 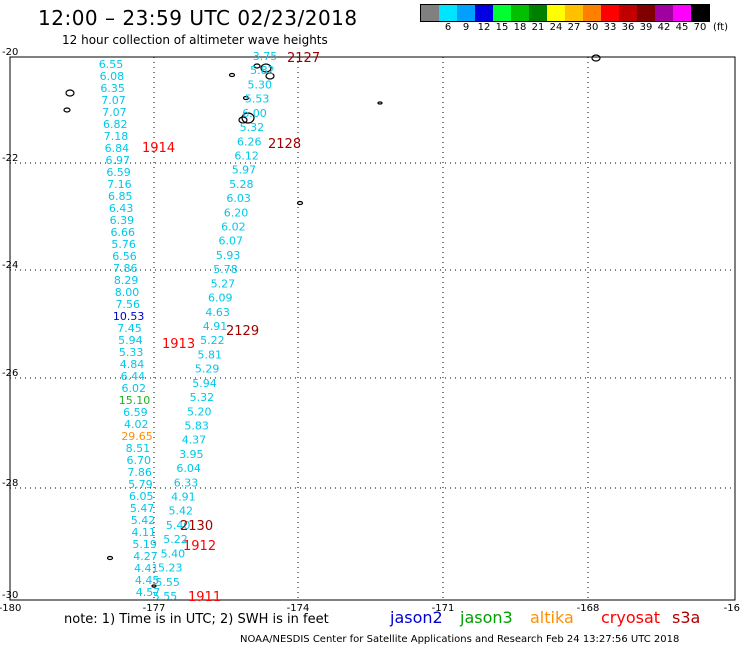 What do you see at coordinates (416, 617) in the screenshot?
I see `satellite-label: jason2` at bounding box center [416, 617].